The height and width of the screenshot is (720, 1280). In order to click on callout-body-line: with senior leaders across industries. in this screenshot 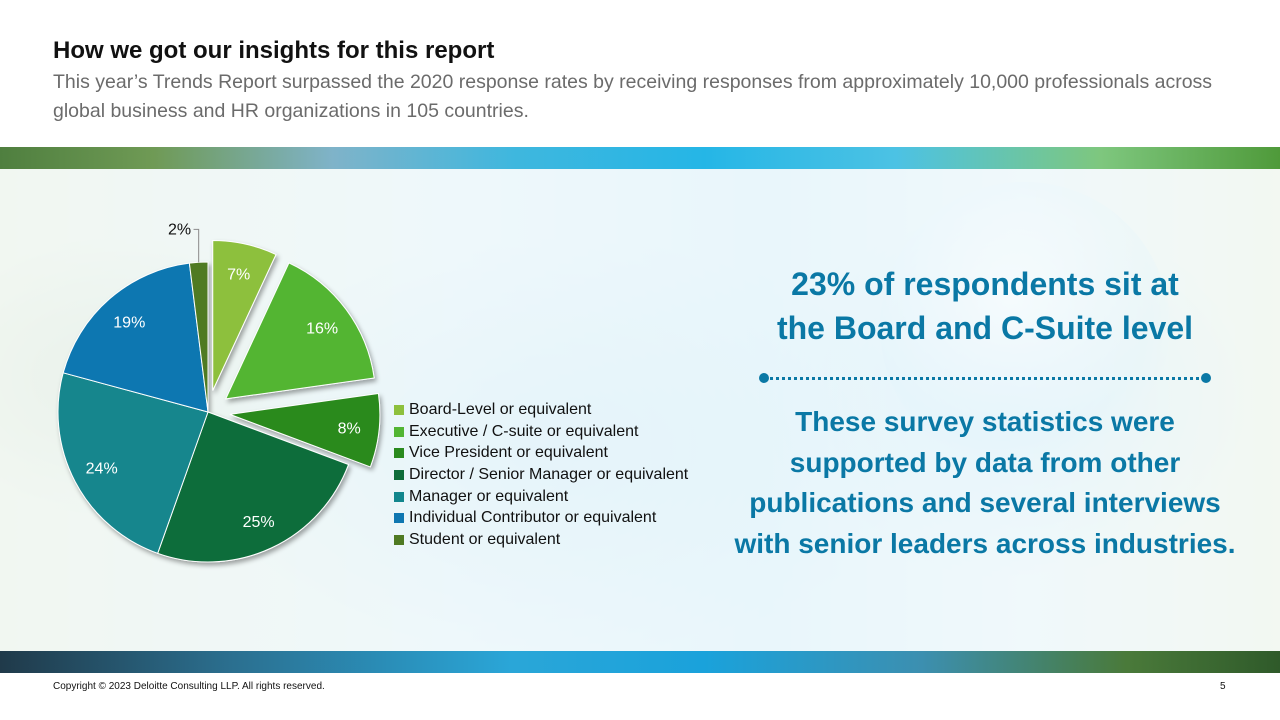, I will do `click(985, 543)`.